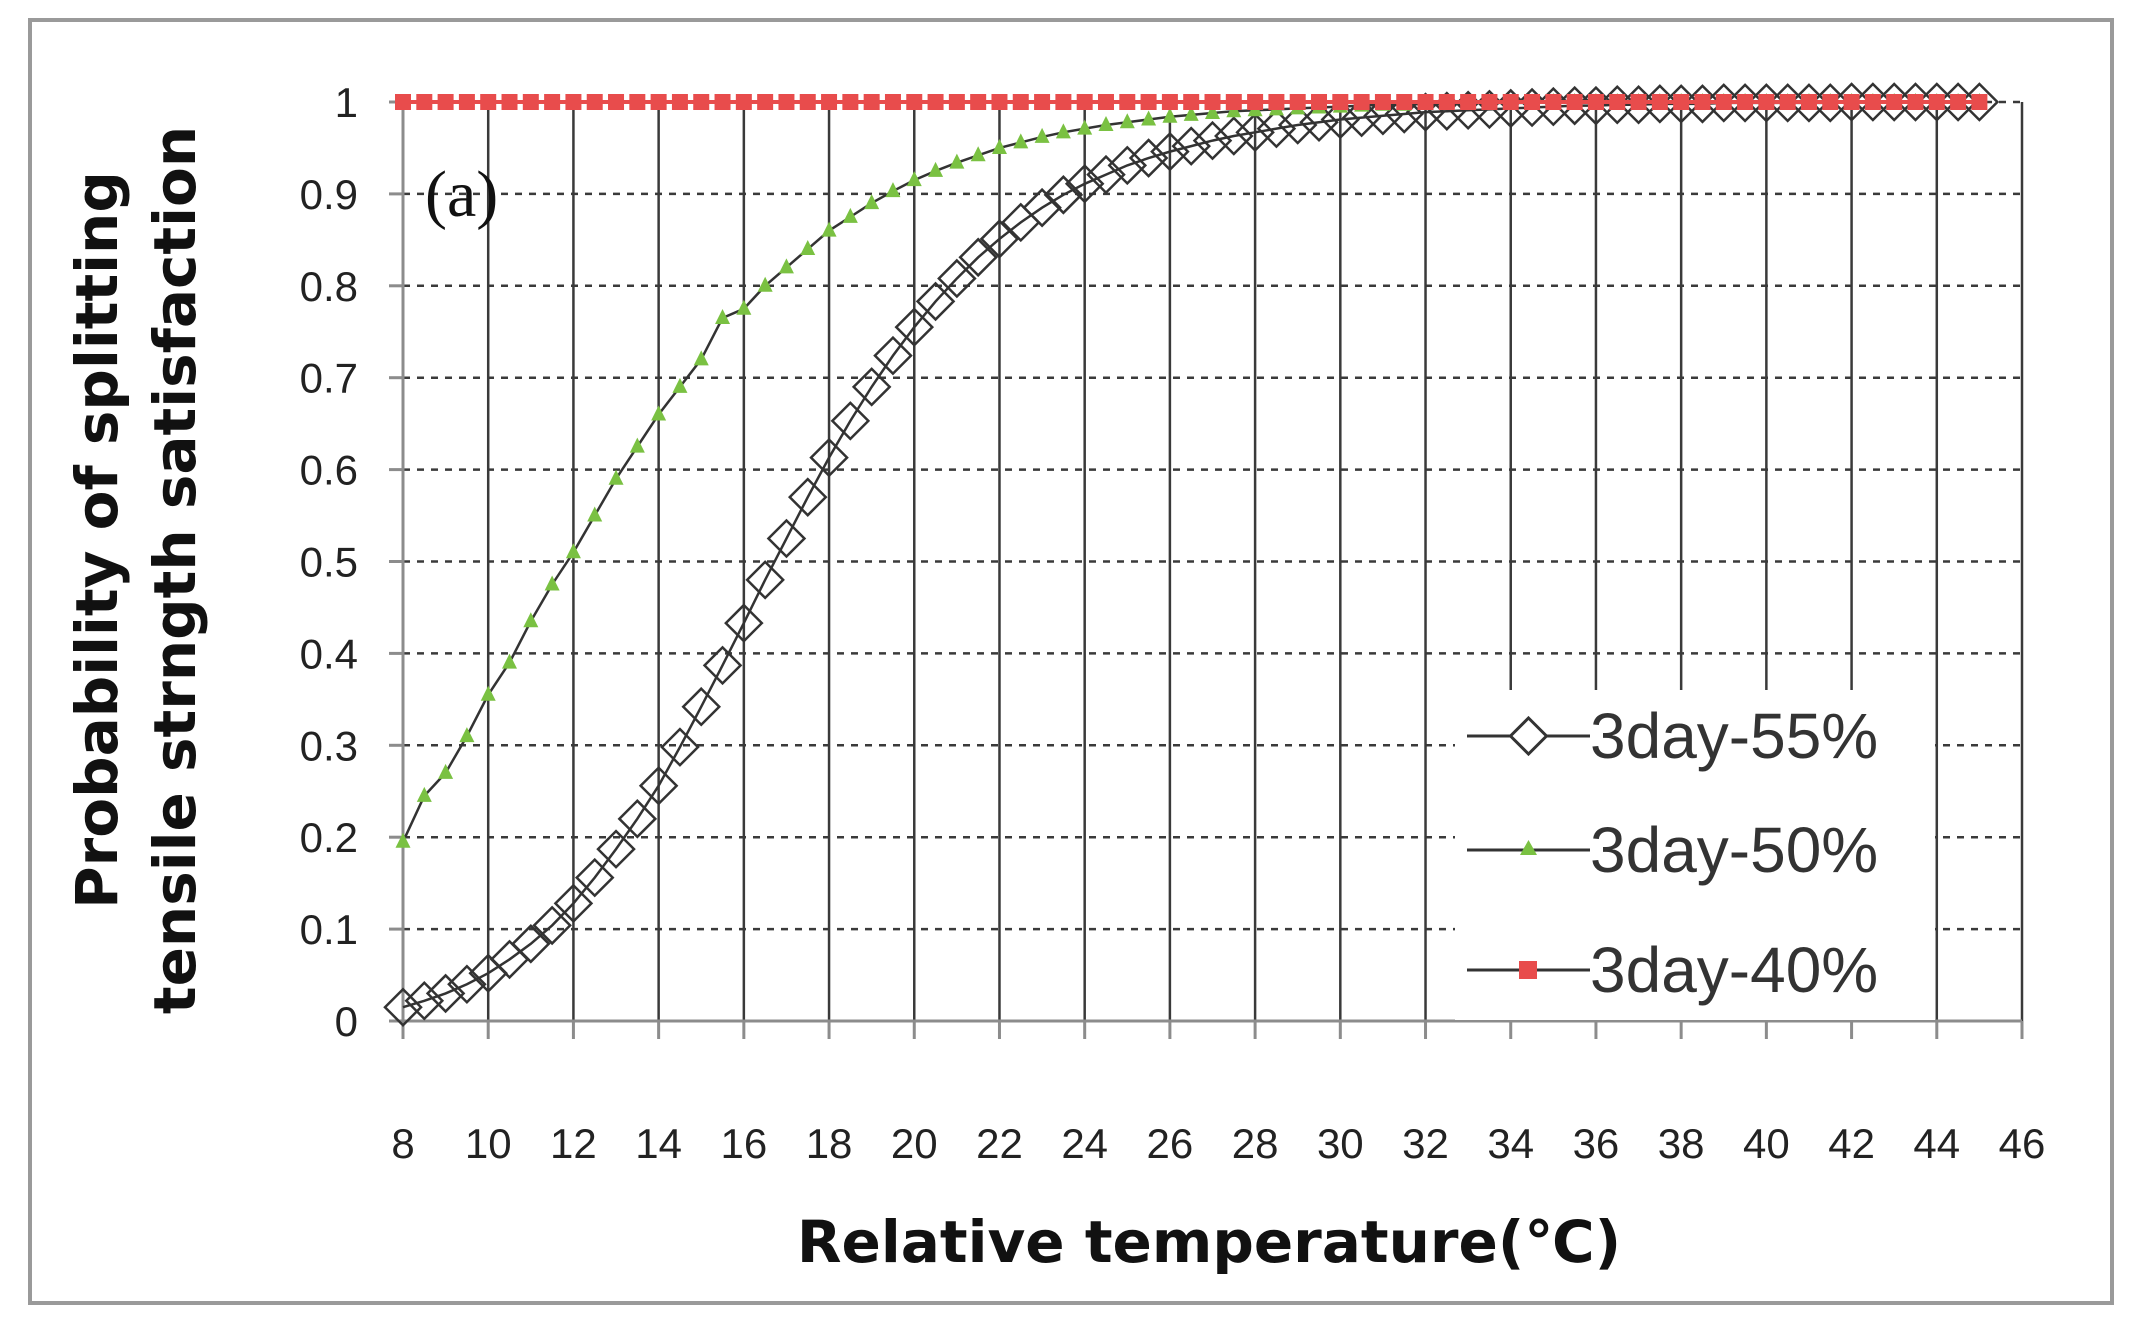 The image size is (2144, 1331). Describe the element at coordinates (1672, 970) in the screenshot. I see `legend-item-40: 3day-40%` at that location.